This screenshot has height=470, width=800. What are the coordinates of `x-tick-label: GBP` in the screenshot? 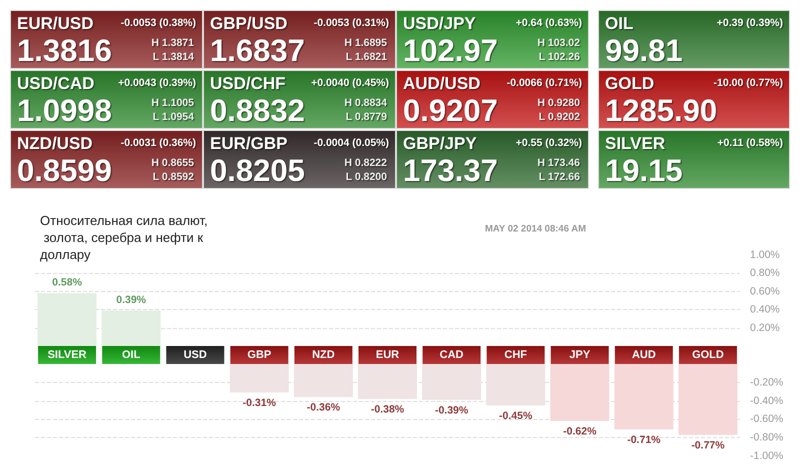 It's located at (259, 355).